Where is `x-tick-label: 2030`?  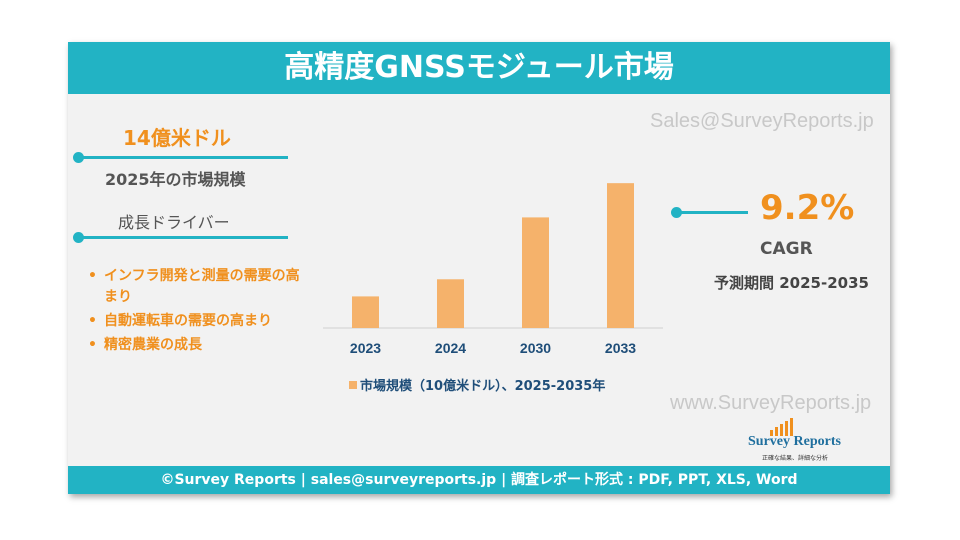
x-tick-label: 2030 is located at coordinates (535, 348).